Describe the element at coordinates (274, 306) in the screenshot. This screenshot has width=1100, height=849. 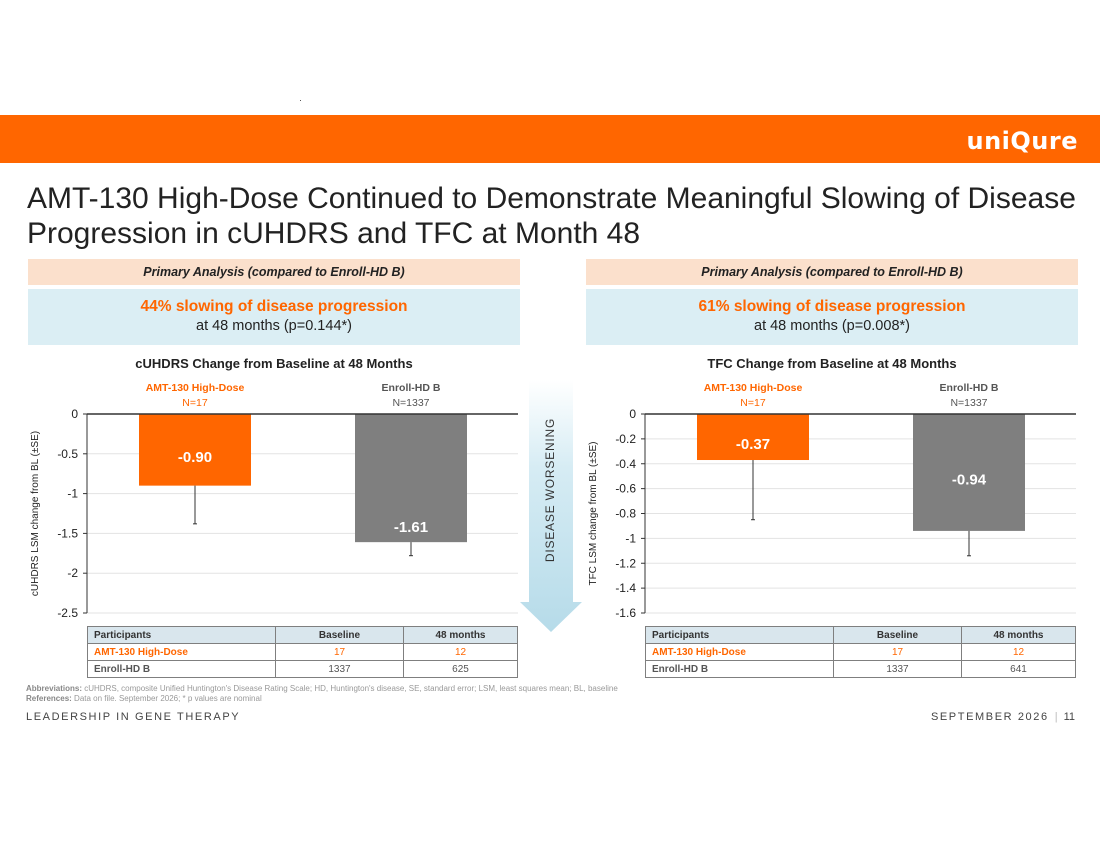
I see `result-main: 44% slowing of disease progression` at that location.